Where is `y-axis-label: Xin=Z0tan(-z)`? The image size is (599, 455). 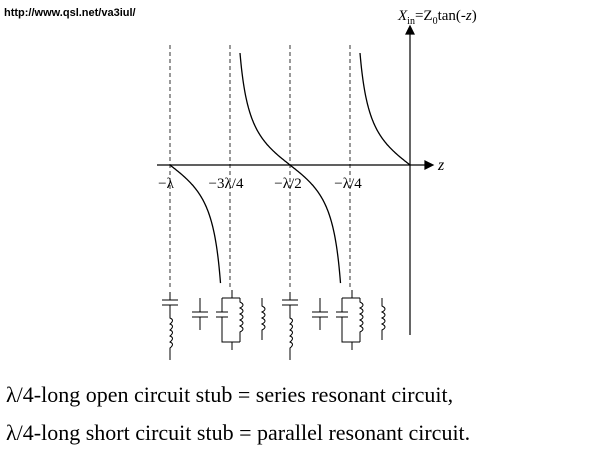
y-axis-label: Xin=Z0tan(-z) is located at coordinates (437, 17).